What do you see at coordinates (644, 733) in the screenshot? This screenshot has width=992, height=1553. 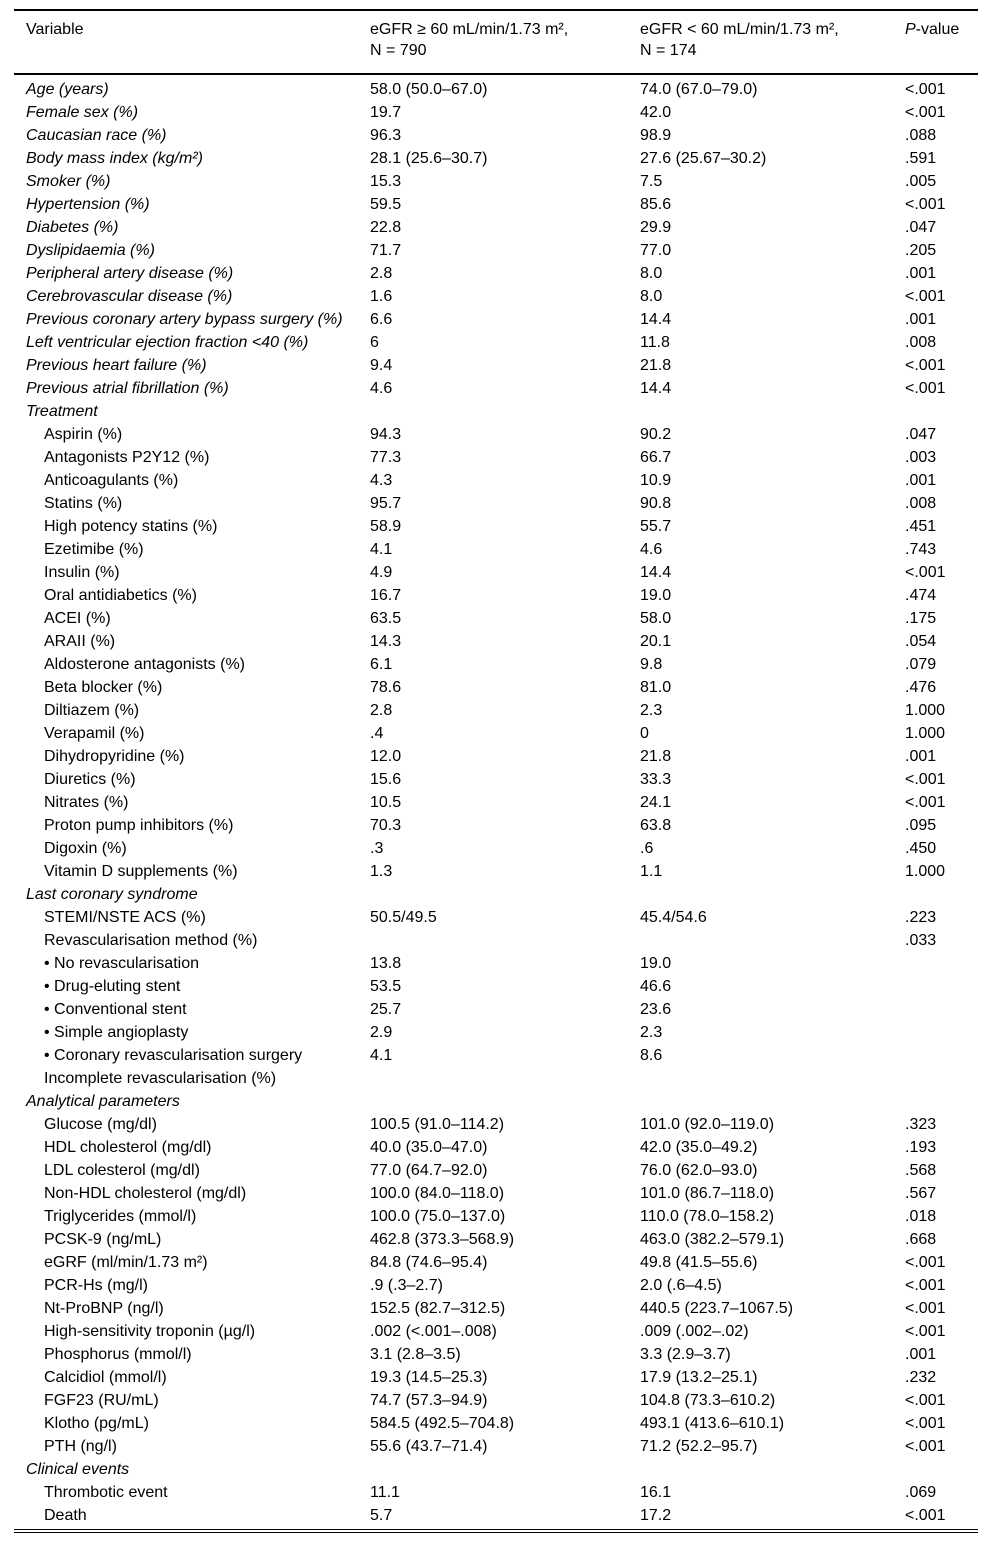 I see `value-egfr-lt60-cell: 0` at bounding box center [644, 733].